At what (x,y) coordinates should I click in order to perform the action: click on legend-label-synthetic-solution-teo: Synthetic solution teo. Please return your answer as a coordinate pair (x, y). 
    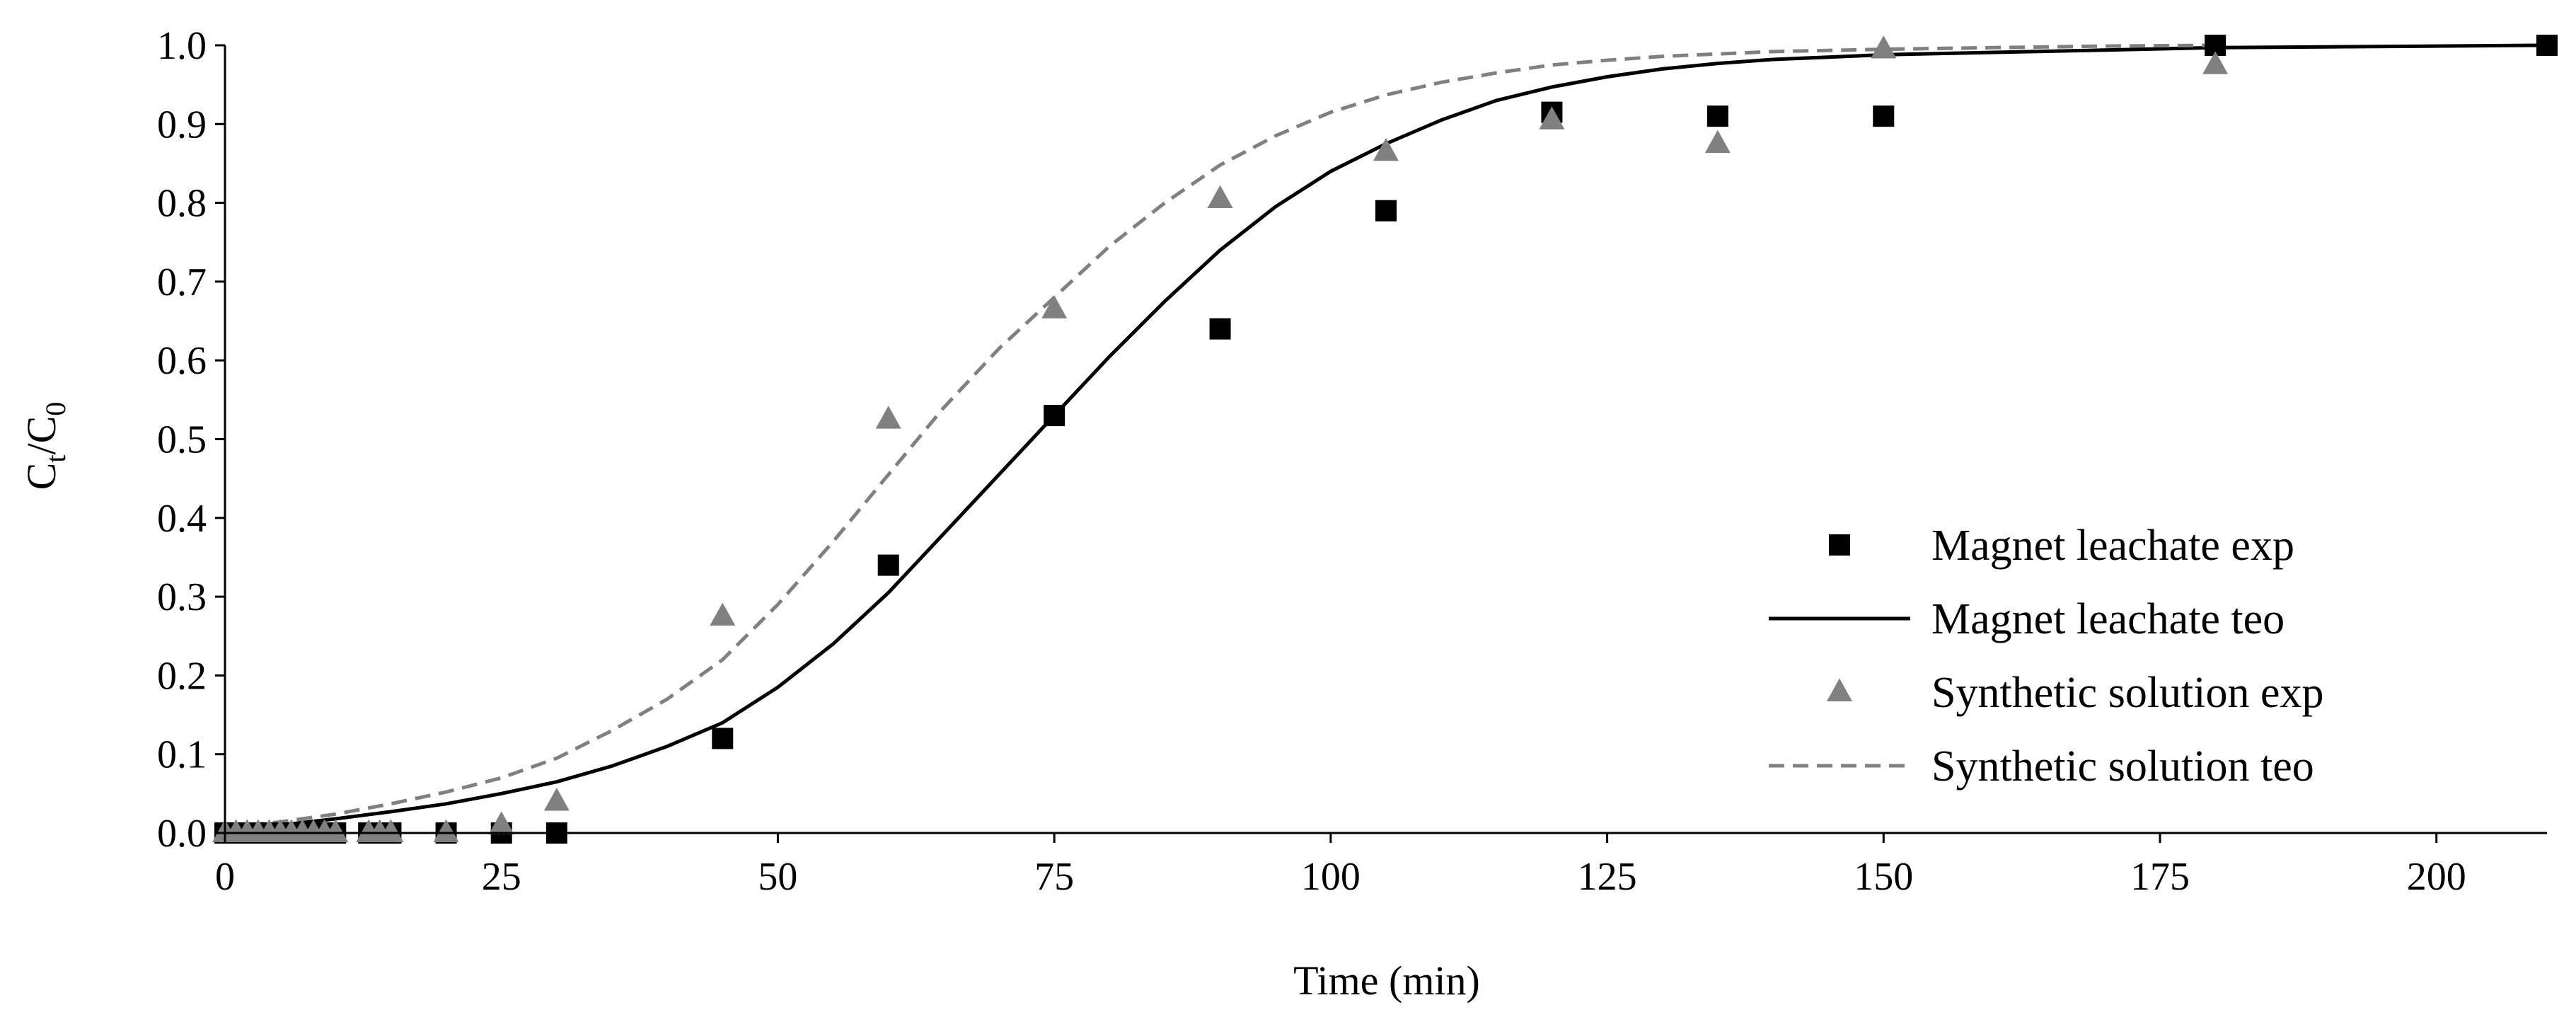
    Looking at the image, I should click on (2122, 767).